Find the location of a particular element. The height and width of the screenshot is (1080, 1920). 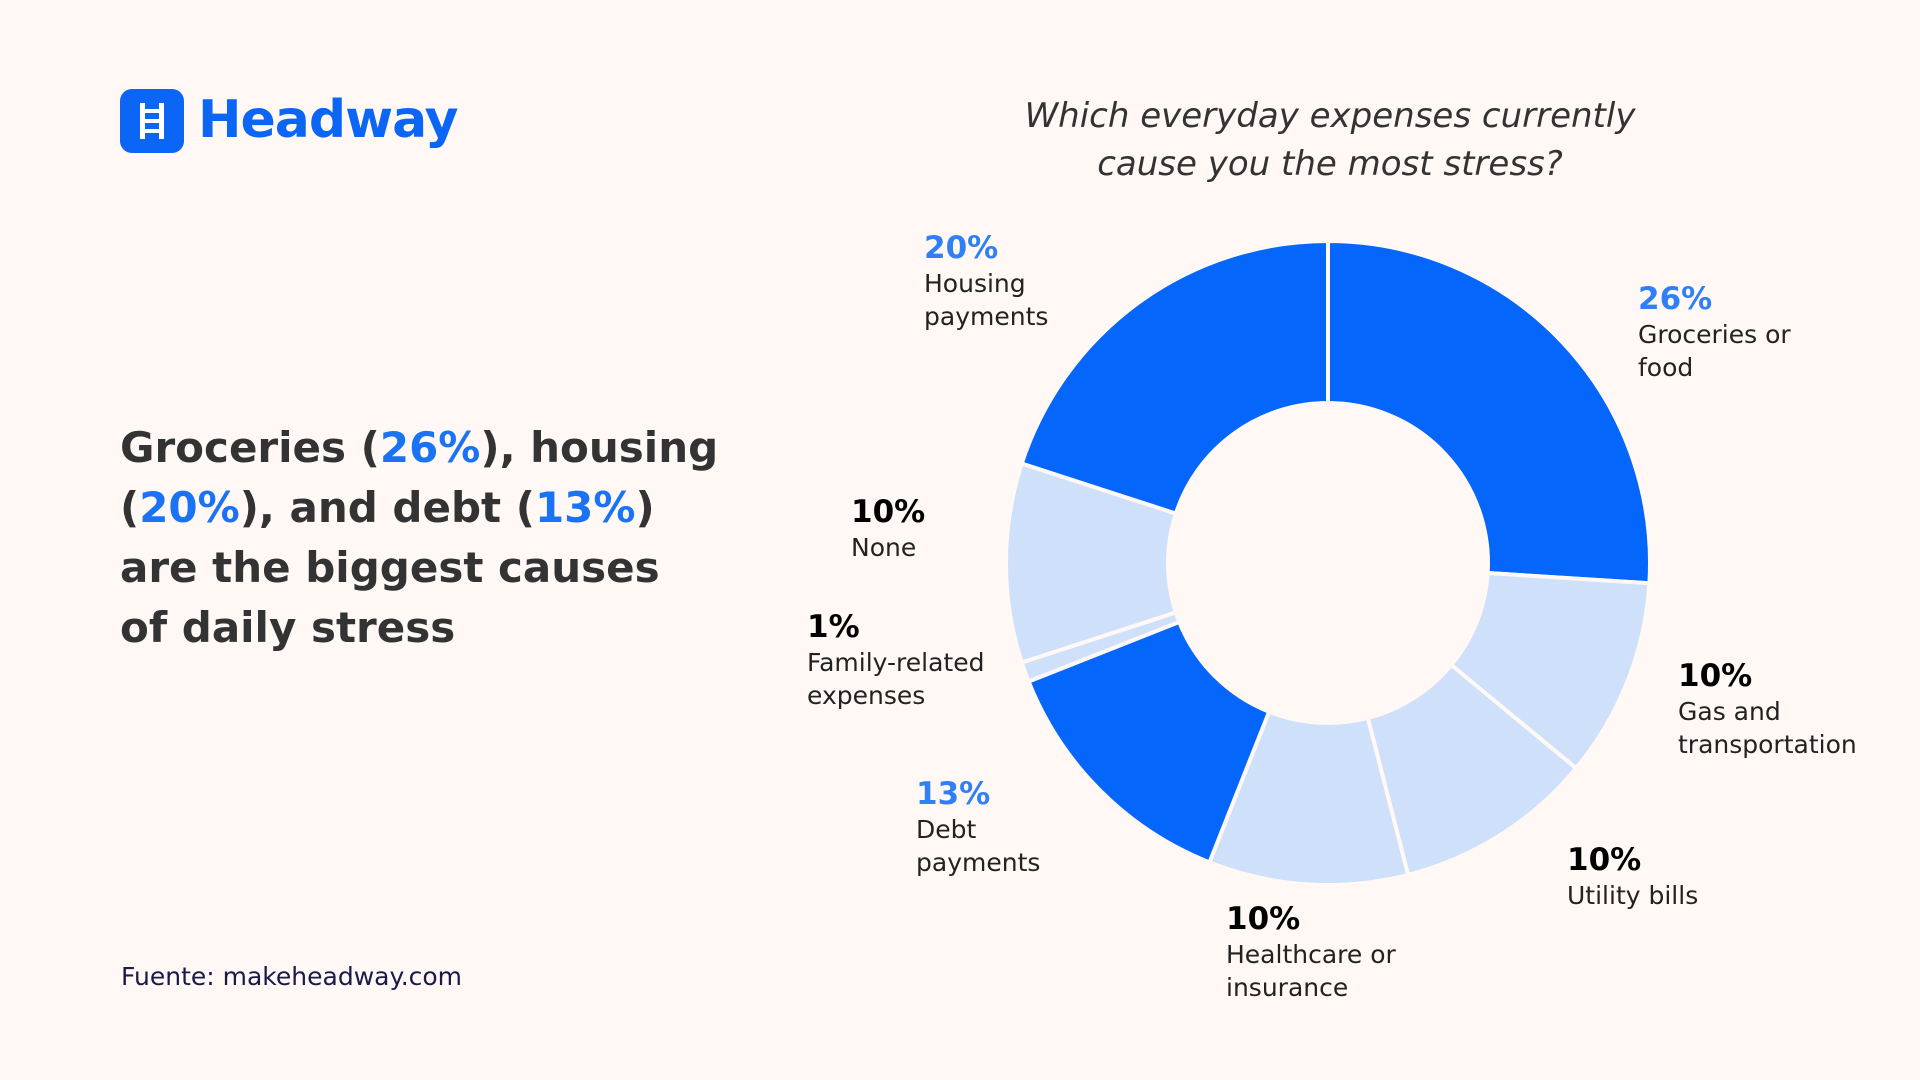

value-label: 1% is located at coordinates (833, 627).